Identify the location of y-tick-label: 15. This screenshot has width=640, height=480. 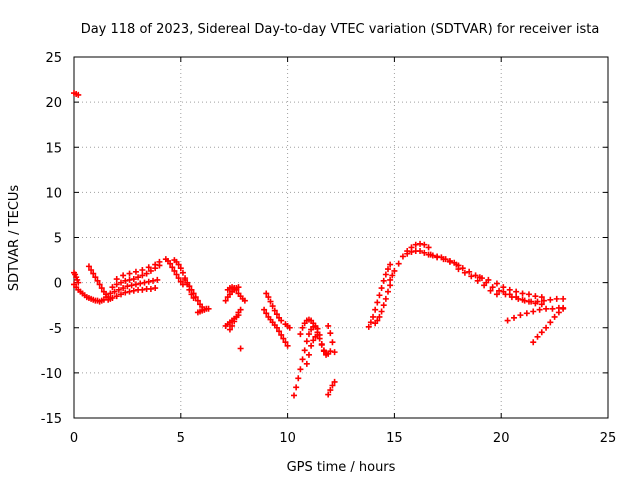
(53, 148).